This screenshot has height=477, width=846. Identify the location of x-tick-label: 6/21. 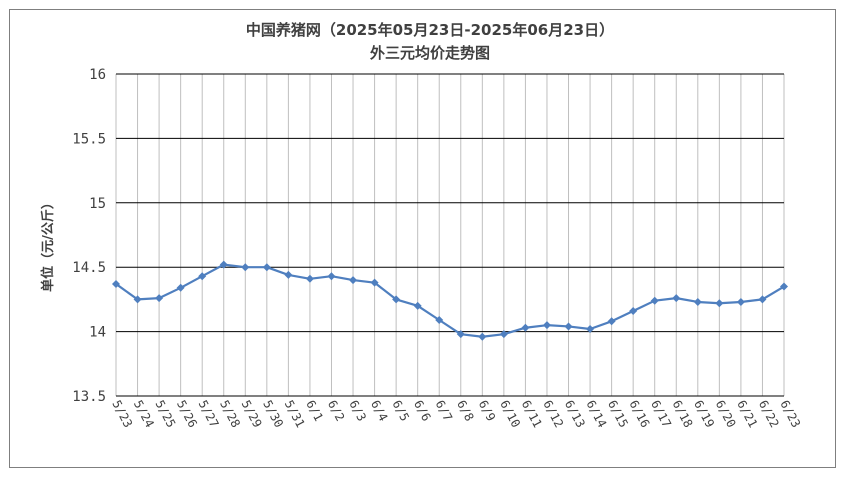
(747, 414).